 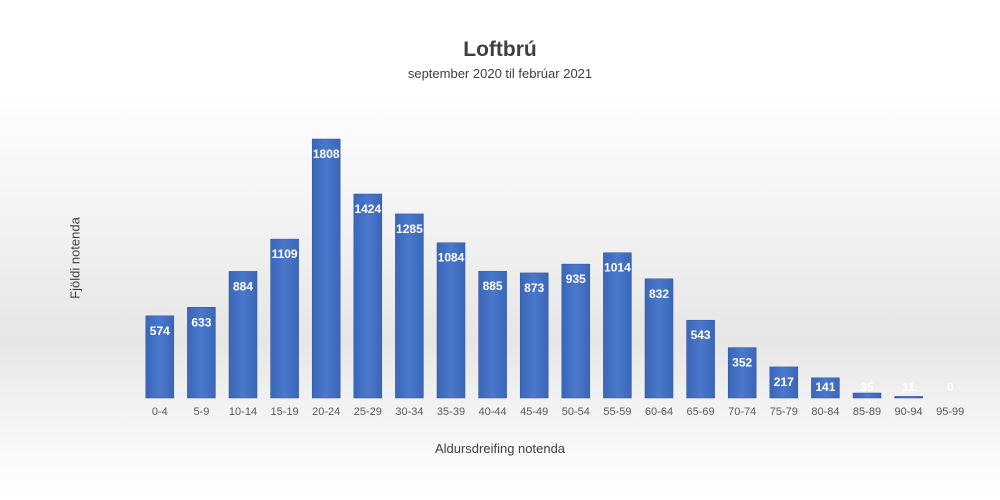 What do you see at coordinates (825, 412) in the screenshot?
I see `x-tick-label-80-84: 80-84` at bounding box center [825, 412].